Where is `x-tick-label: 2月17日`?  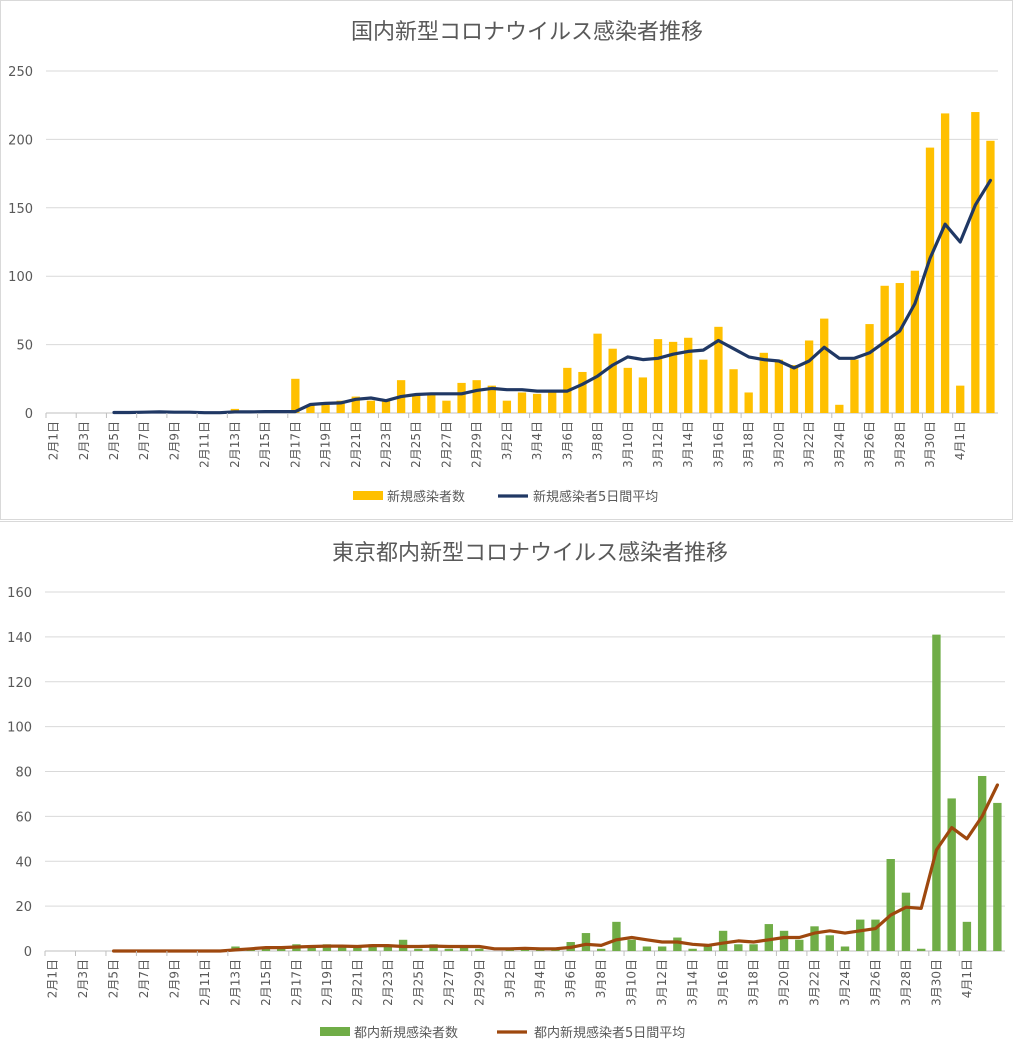
x-tick-label: 2月17日 is located at coordinates (296, 982).